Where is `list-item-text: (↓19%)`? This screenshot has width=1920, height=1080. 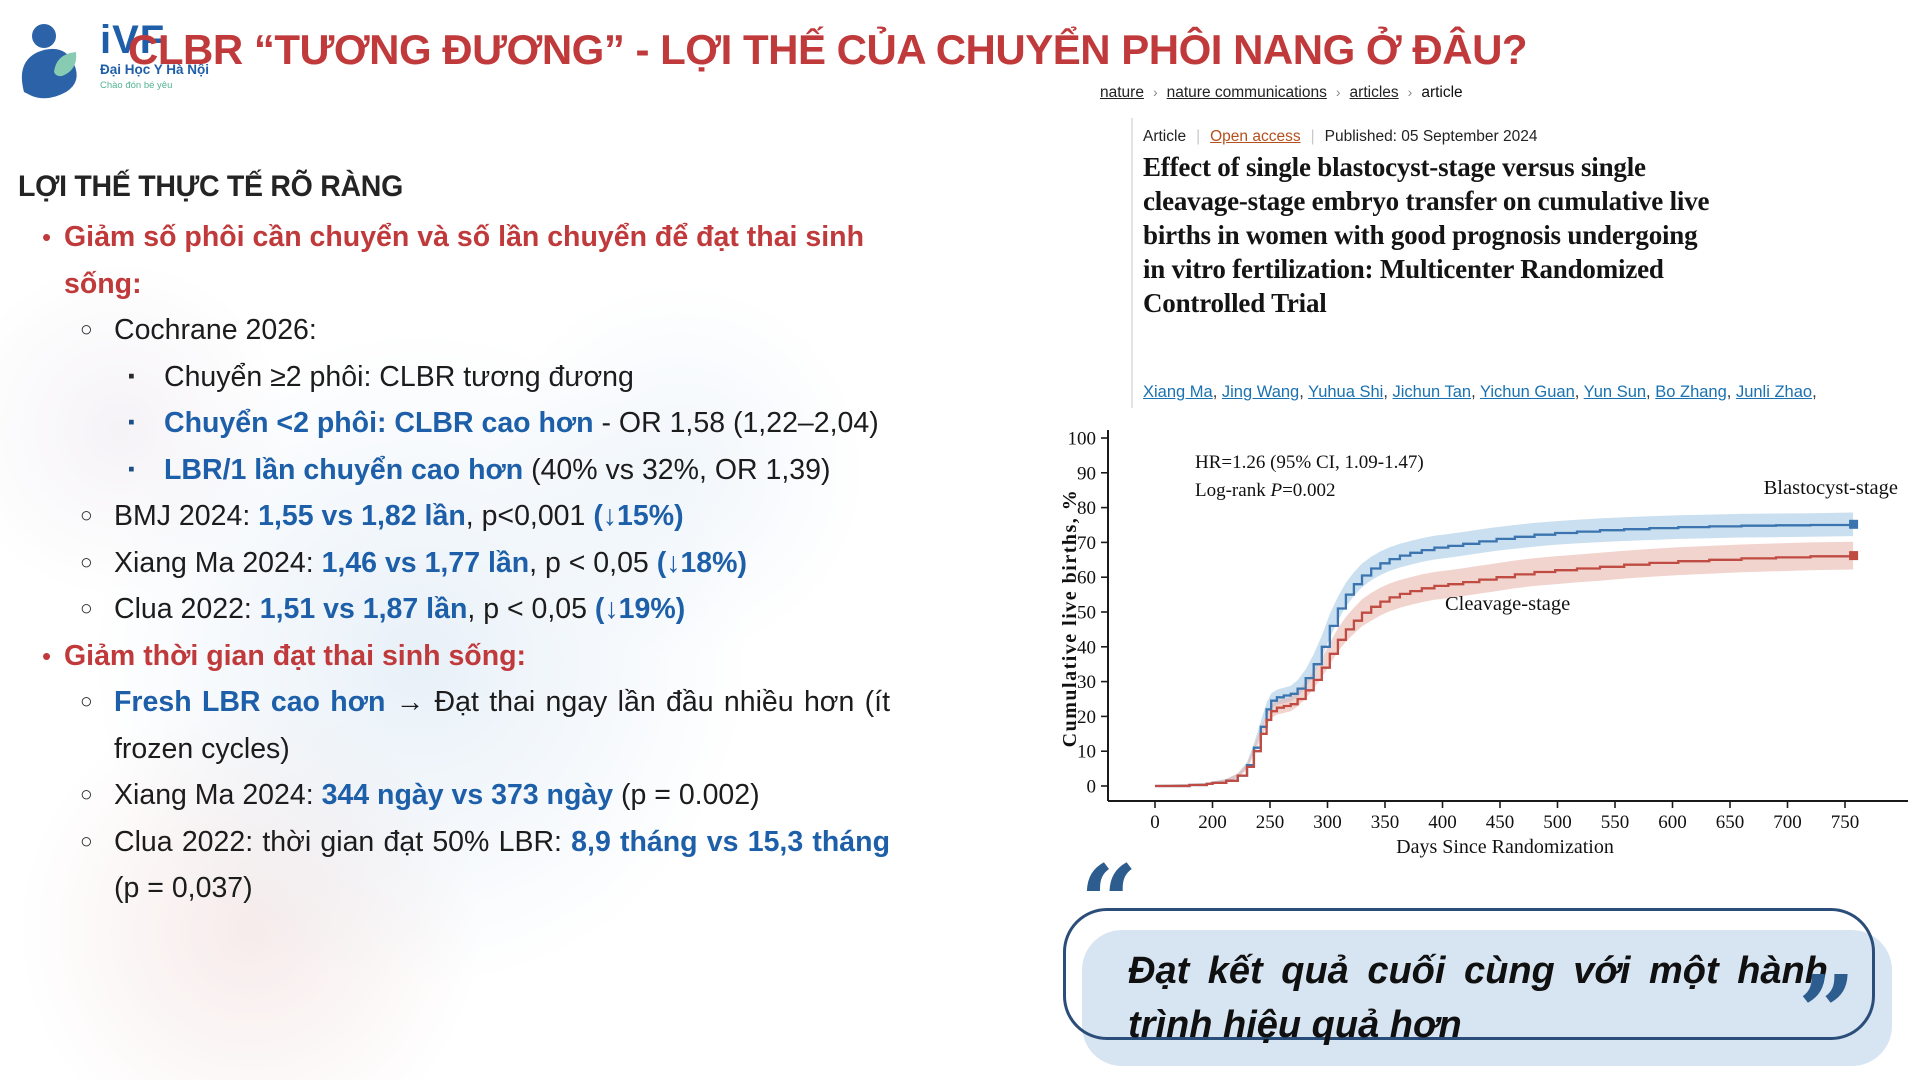 list-item-text: (↓19%) is located at coordinates (640, 609).